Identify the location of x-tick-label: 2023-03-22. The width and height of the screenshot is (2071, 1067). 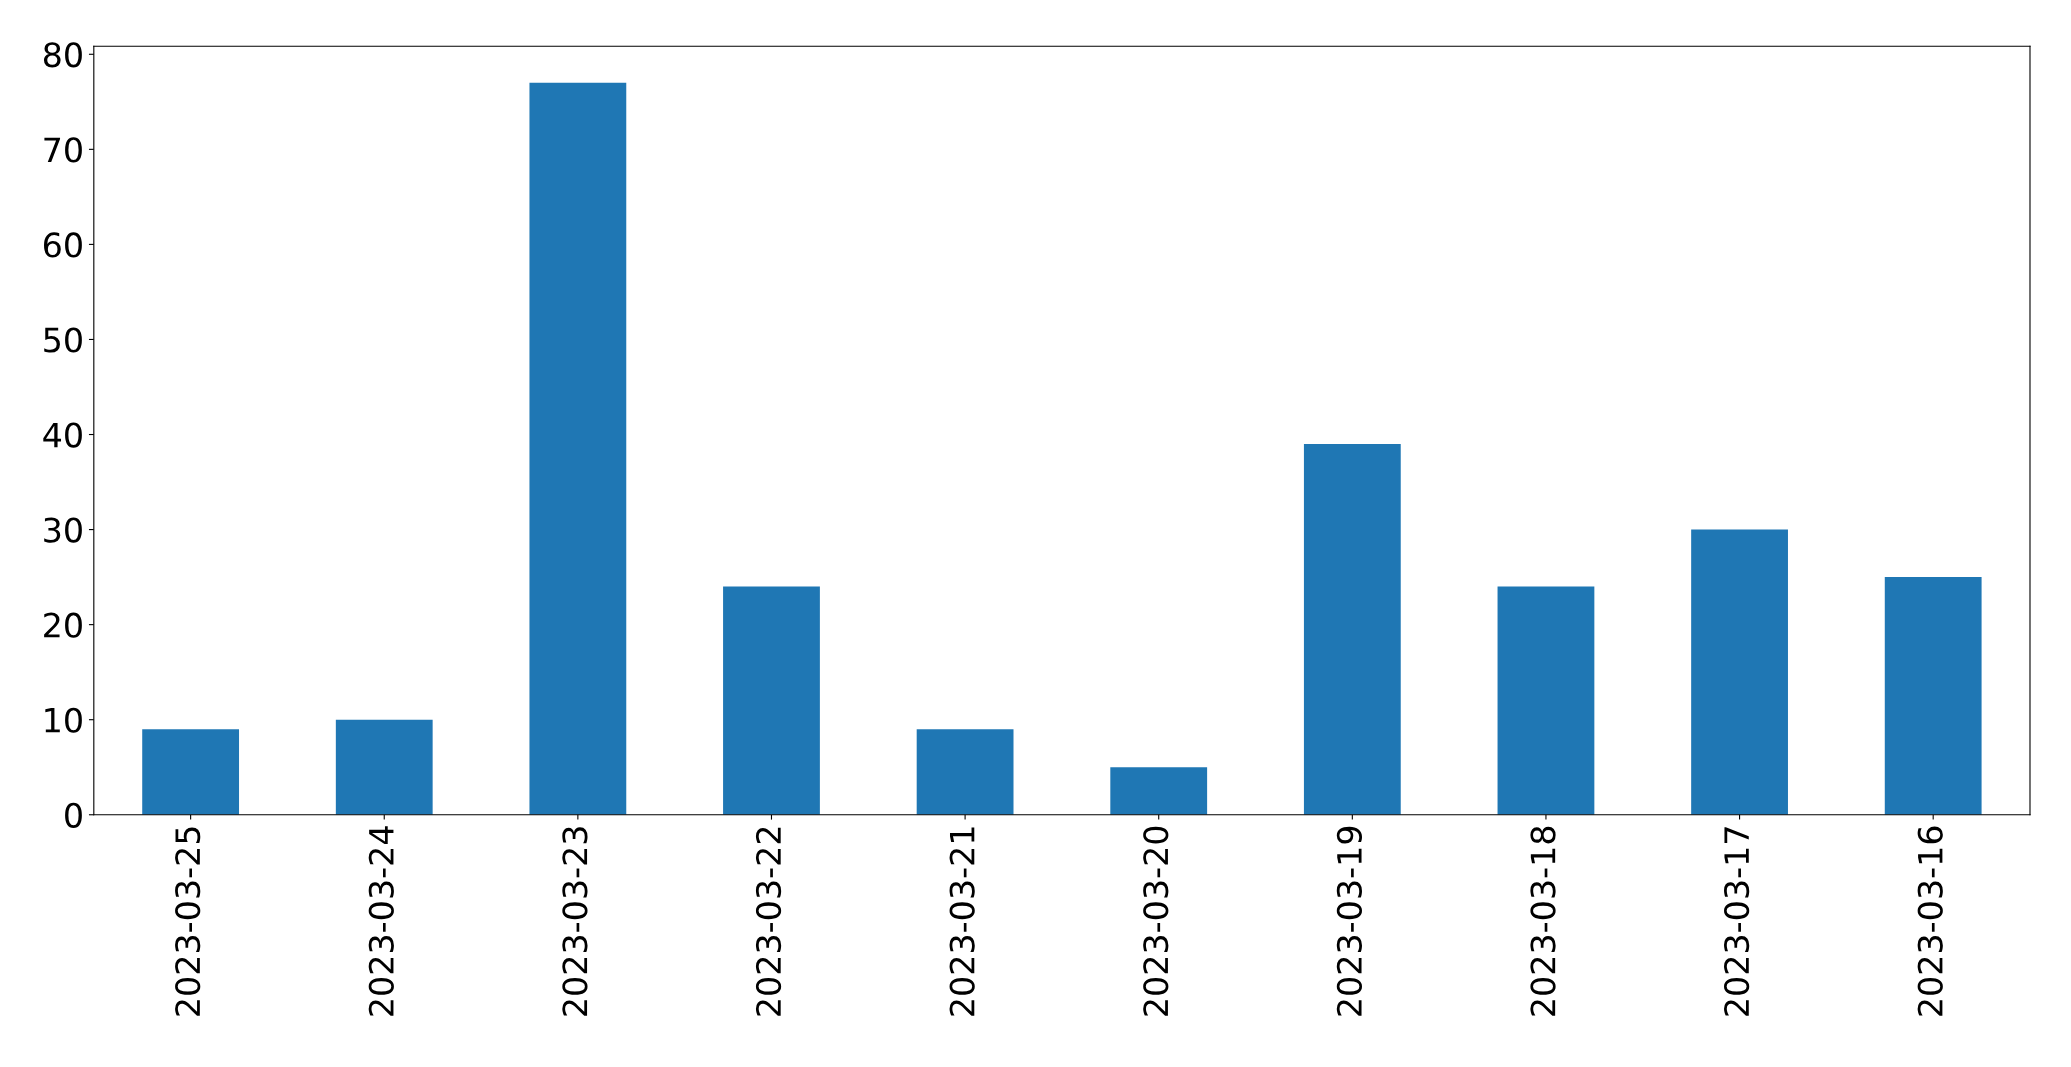
(768, 921).